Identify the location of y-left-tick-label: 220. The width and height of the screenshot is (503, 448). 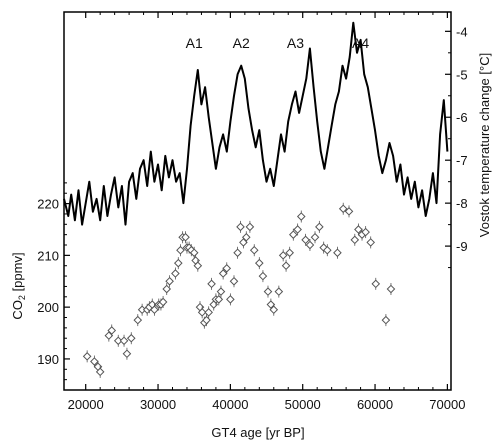
(48, 204).